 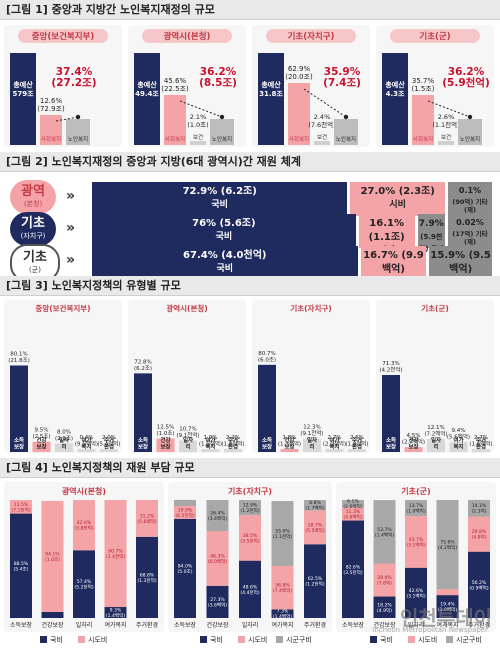 What do you see at coordinates (395, 89) in the screenshot?
I see `total-budget-label-3: 총예산 4.3조` at bounding box center [395, 89].